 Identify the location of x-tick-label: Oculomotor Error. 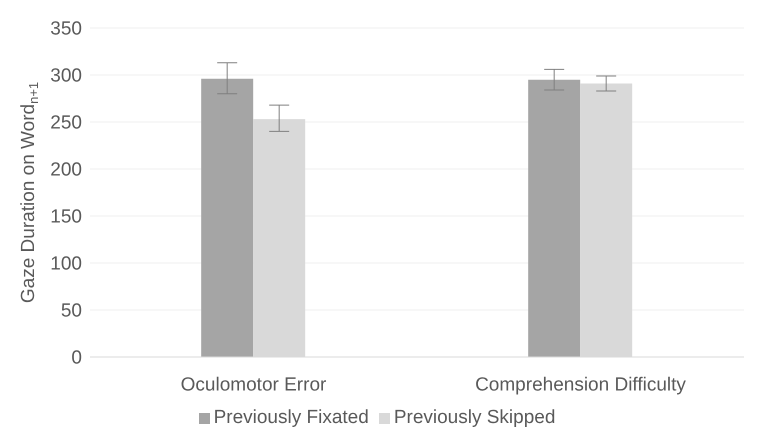
(254, 385).